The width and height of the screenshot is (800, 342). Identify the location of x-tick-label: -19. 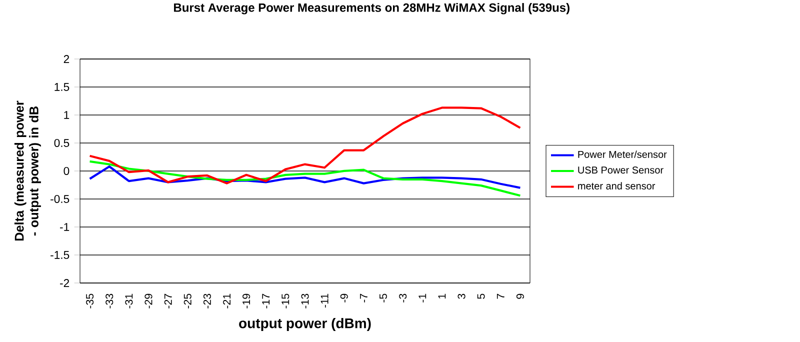
(246, 301).